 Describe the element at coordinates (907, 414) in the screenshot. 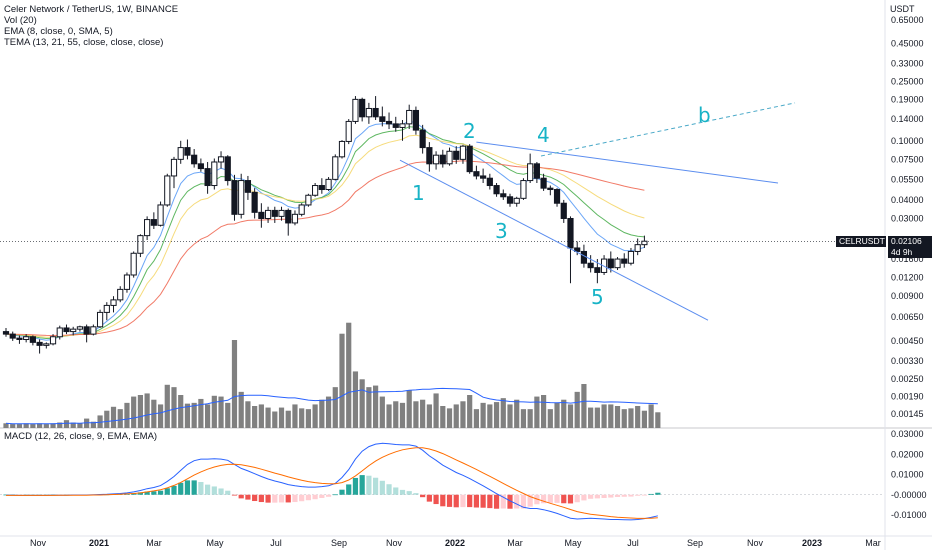

I see `price-tick-label: 0.00145` at that location.